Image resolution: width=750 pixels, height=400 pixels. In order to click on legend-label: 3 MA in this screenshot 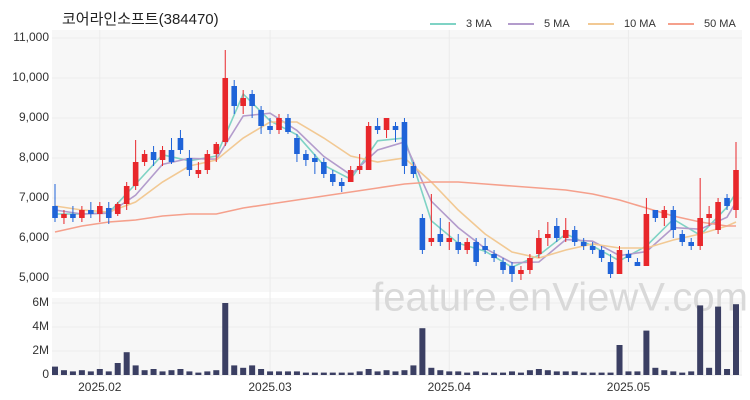, I will do `click(479, 24)`.